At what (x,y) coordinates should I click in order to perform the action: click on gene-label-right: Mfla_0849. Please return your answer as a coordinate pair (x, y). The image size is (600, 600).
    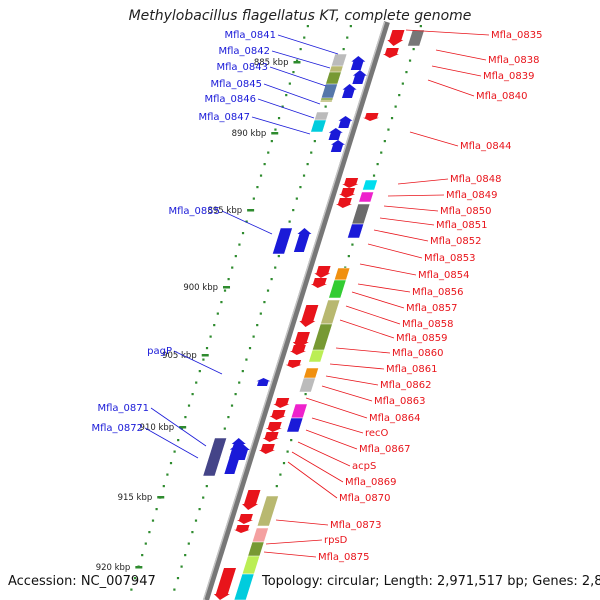
    Looking at the image, I should click on (472, 195).